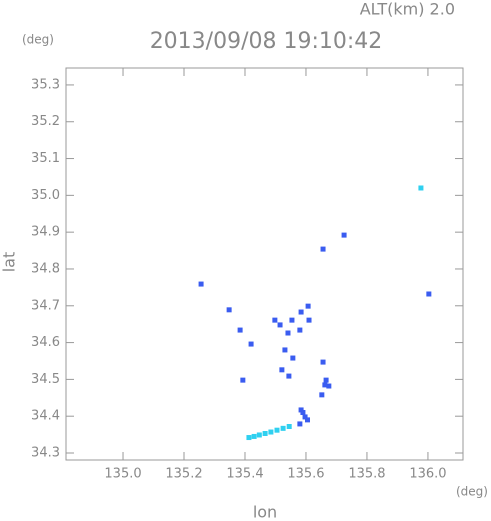 The width and height of the screenshot is (491, 521). Describe the element at coordinates (266, 41) in the screenshot. I see `chart-title: 2013/09/08 19:10:42` at that location.